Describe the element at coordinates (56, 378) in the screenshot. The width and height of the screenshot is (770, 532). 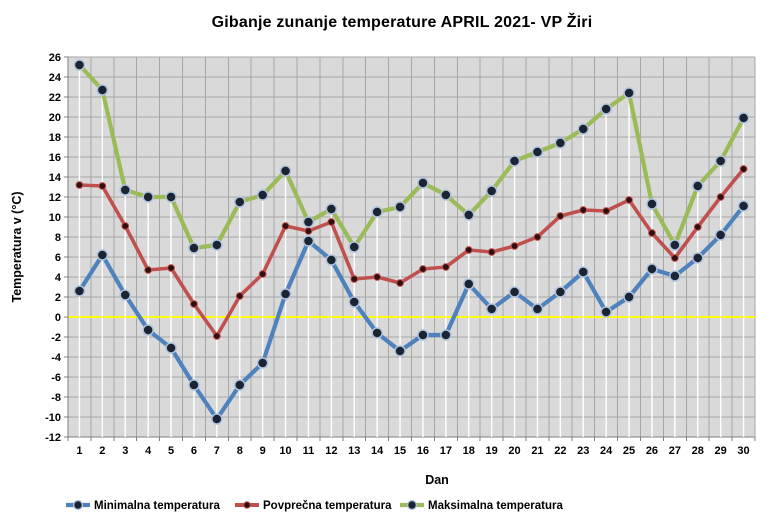
I see `y-tick-label: -6` at that location.